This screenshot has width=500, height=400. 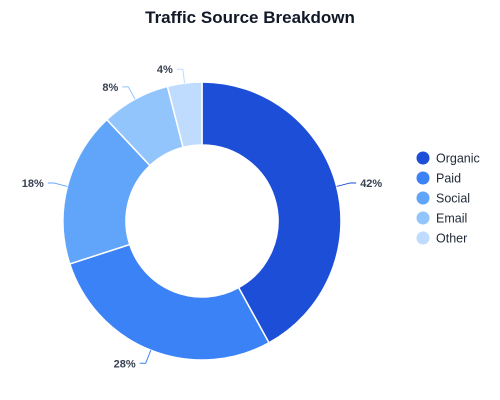 I want to click on slice-social, so click(x=107, y=191).